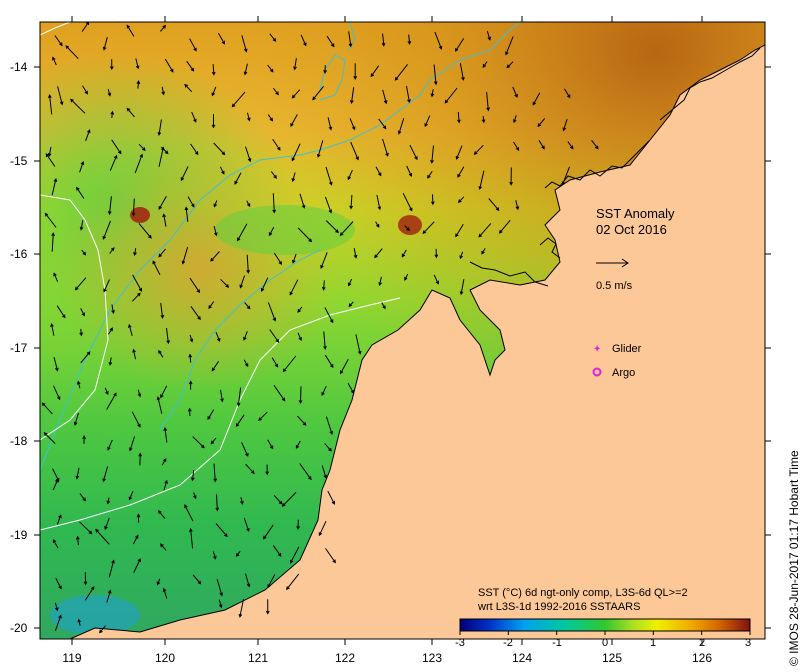  Describe the element at coordinates (508, 643) in the screenshot. I see `colorbar-tick-label: -2` at that location.